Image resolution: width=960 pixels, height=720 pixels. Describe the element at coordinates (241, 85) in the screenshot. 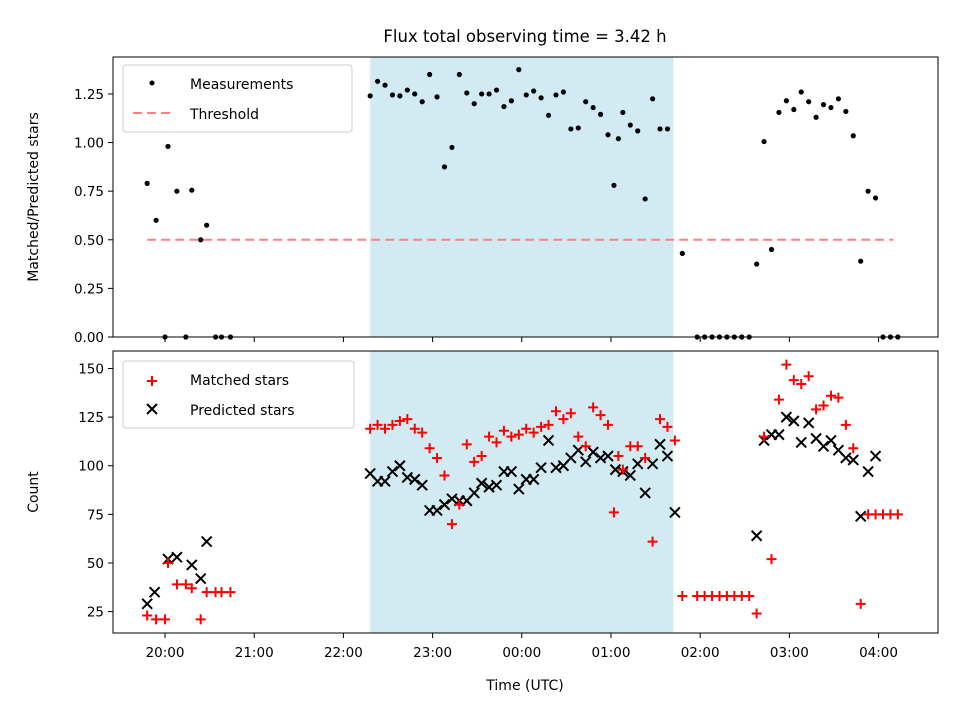

I see `legend-measurements-label: Measurements` at that location.